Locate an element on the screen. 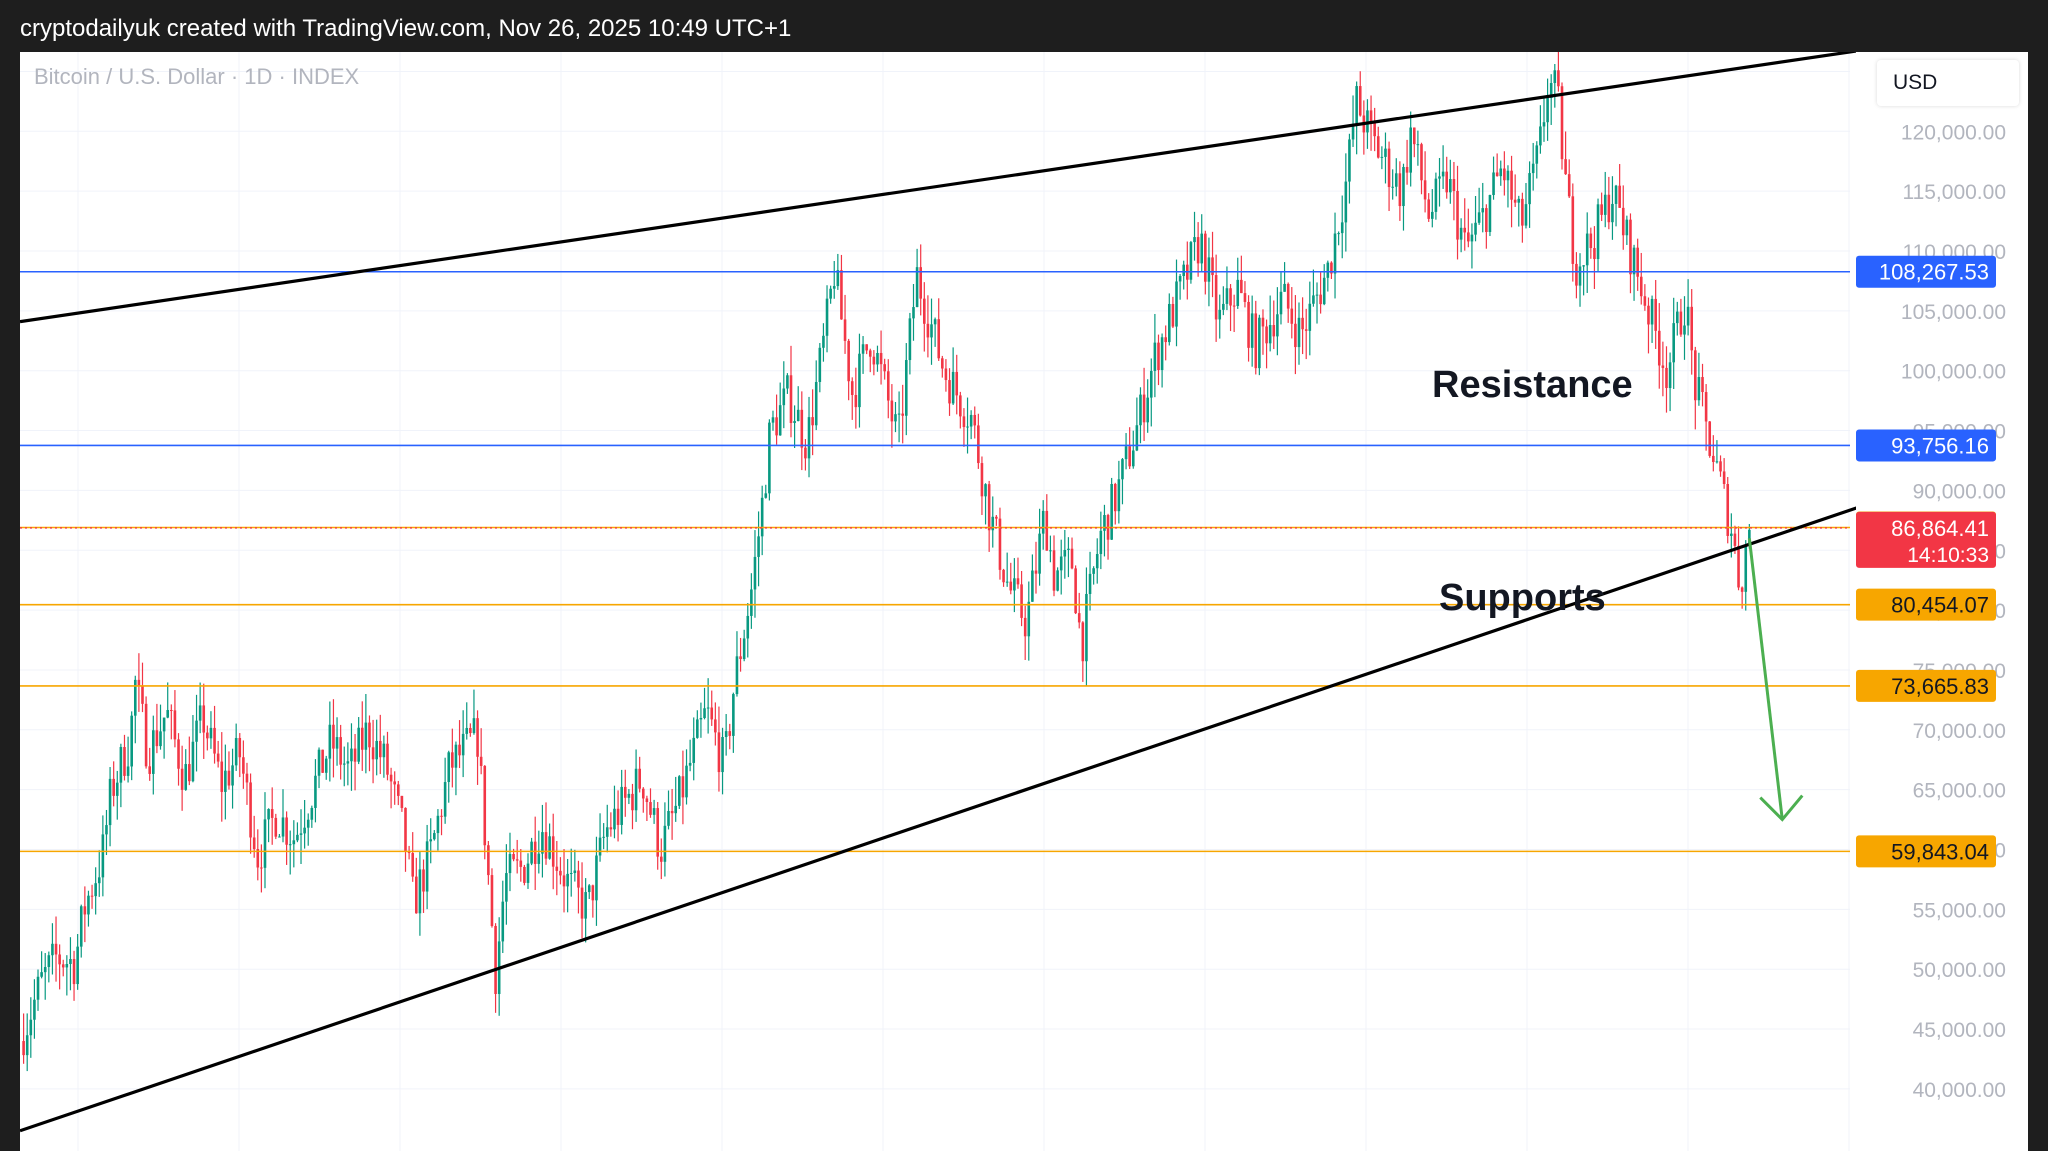 The height and width of the screenshot is (1151, 2048). currency-selector: USD is located at coordinates (1948, 83).